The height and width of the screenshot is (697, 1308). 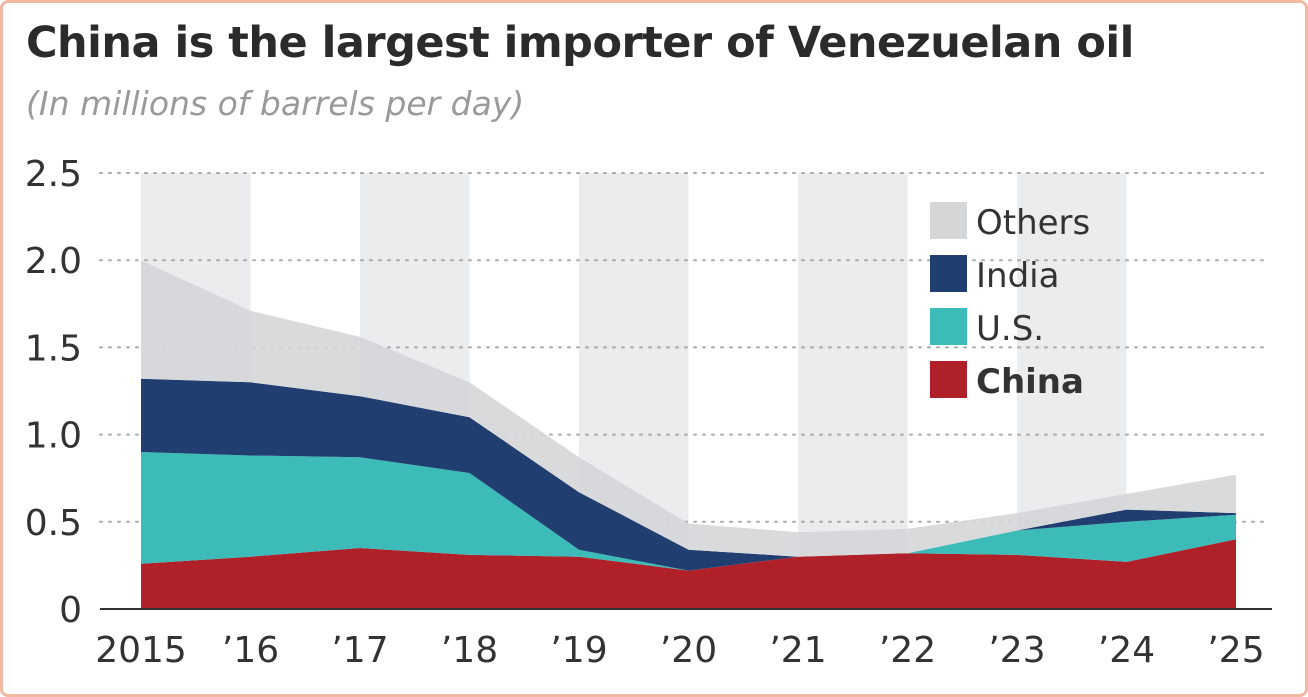 What do you see at coordinates (907, 650) in the screenshot?
I see `x-tick-label: ’22` at bounding box center [907, 650].